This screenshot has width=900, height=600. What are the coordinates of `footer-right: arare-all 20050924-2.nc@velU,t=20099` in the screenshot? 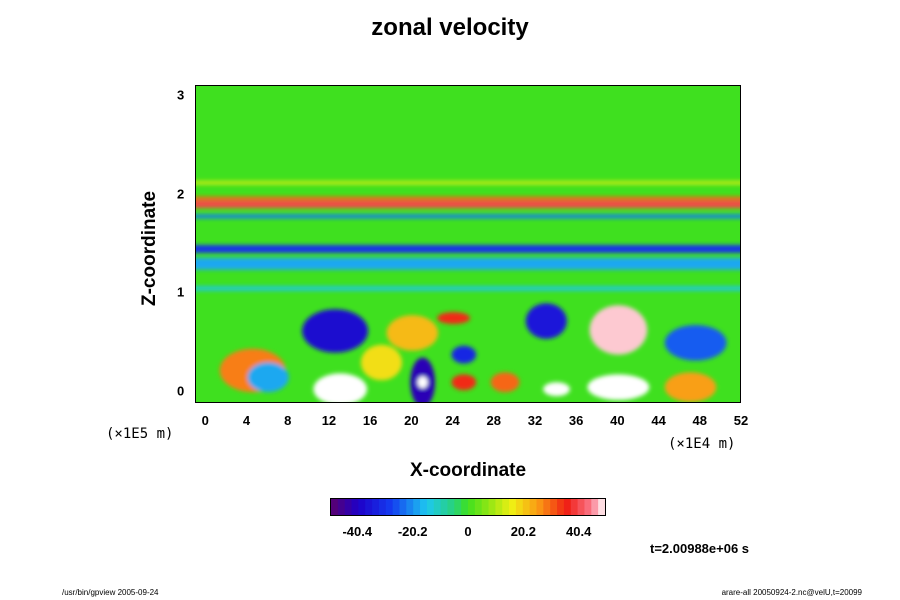 It's located at (791, 592).